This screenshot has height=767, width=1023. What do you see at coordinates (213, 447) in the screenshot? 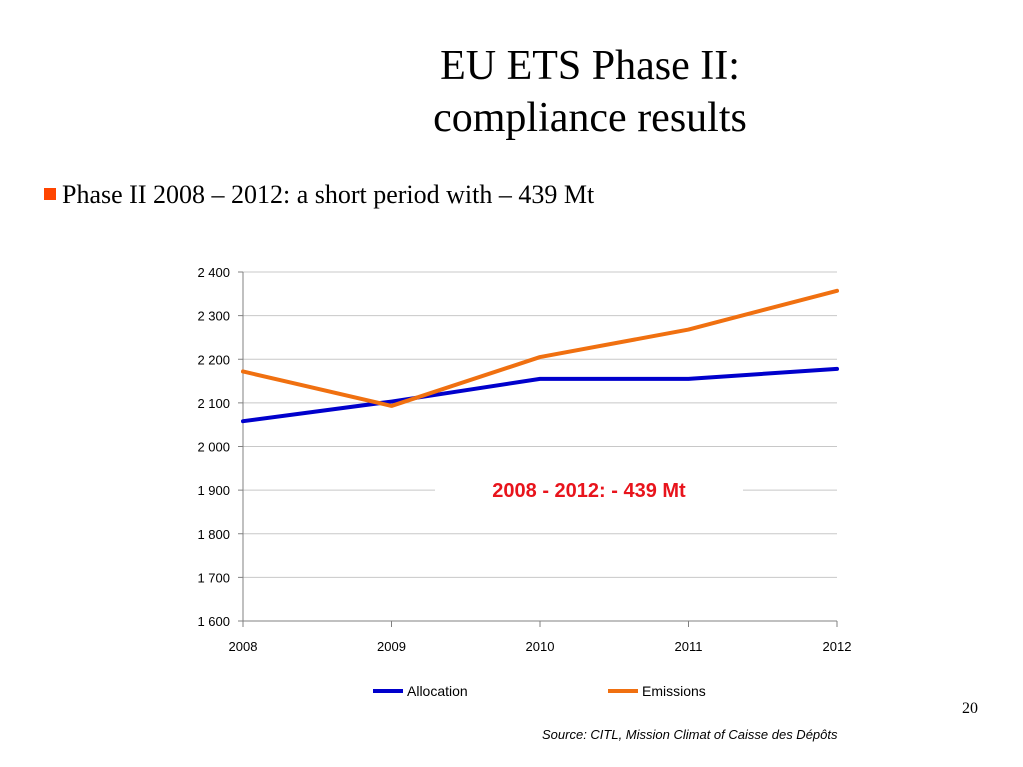
I see `y-tick-label: 2 000` at bounding box center [213, 447].